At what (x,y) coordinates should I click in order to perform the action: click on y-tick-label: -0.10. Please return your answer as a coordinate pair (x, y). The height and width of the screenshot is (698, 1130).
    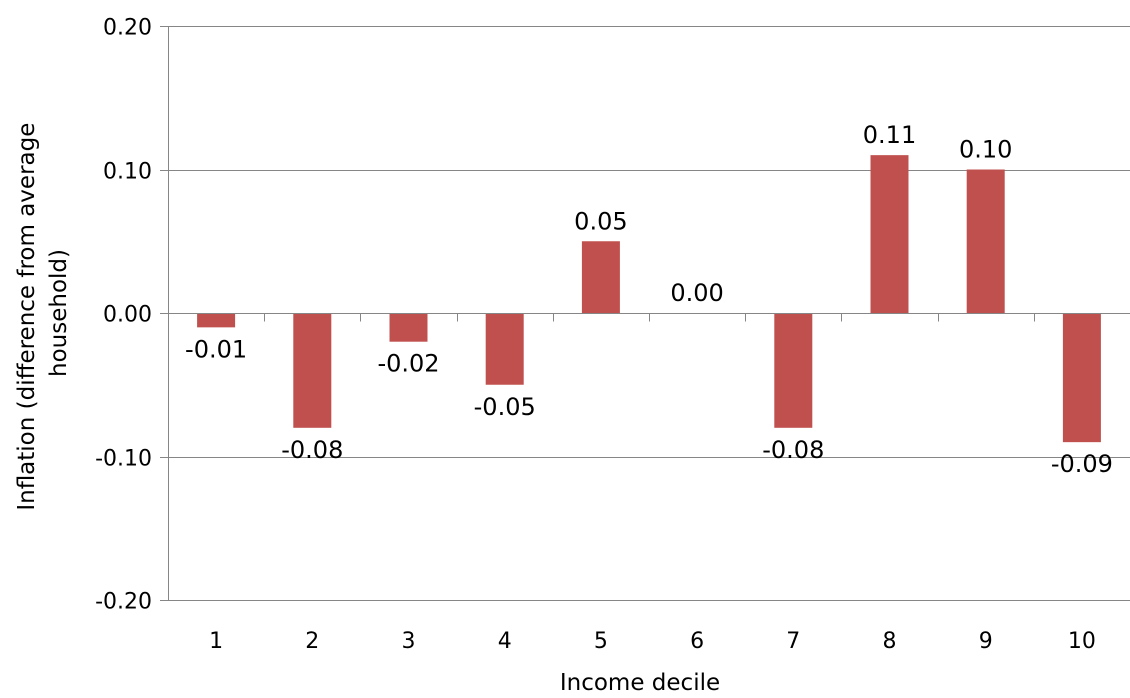
    Looking at the image, I should click on (123, 459).